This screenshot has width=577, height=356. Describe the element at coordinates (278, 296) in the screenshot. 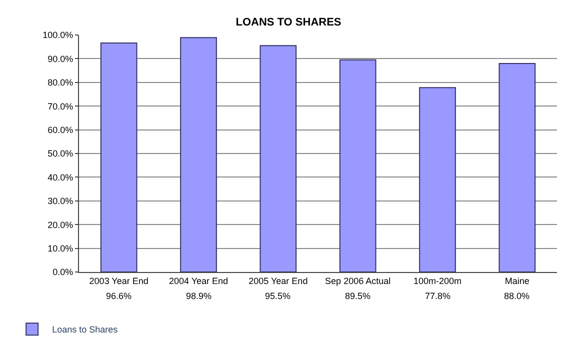

I see `text: 95.5%` at that location.